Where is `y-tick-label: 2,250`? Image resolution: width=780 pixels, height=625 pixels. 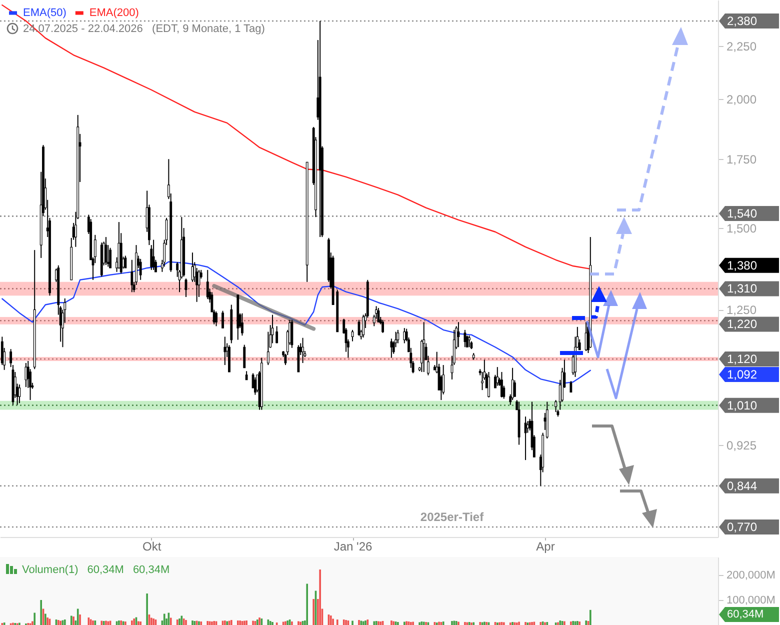 y-tick-label: 2,250 is located at coordinates (741, 47).